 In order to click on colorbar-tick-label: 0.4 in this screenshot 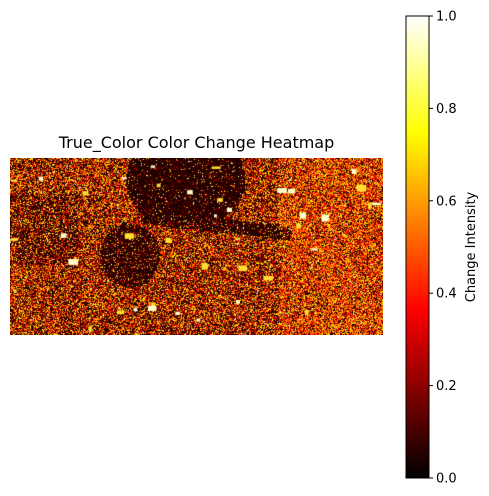, I will do `click(446, 294)`.